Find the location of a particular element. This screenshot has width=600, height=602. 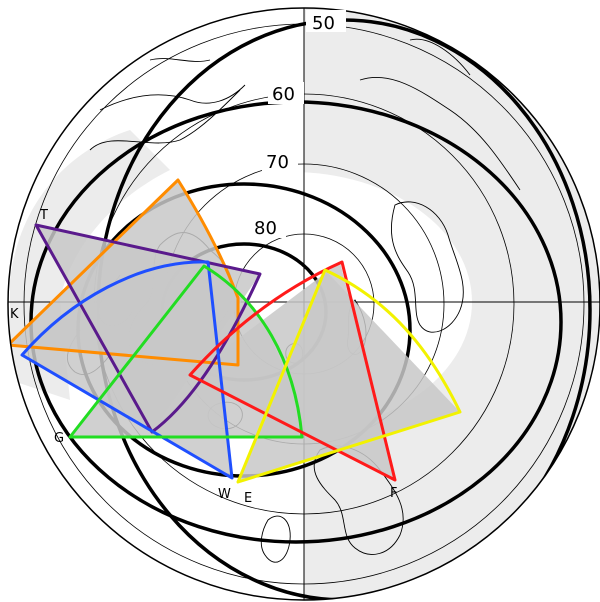

lat-label-60: 60 is located at coordinates (283, 94).